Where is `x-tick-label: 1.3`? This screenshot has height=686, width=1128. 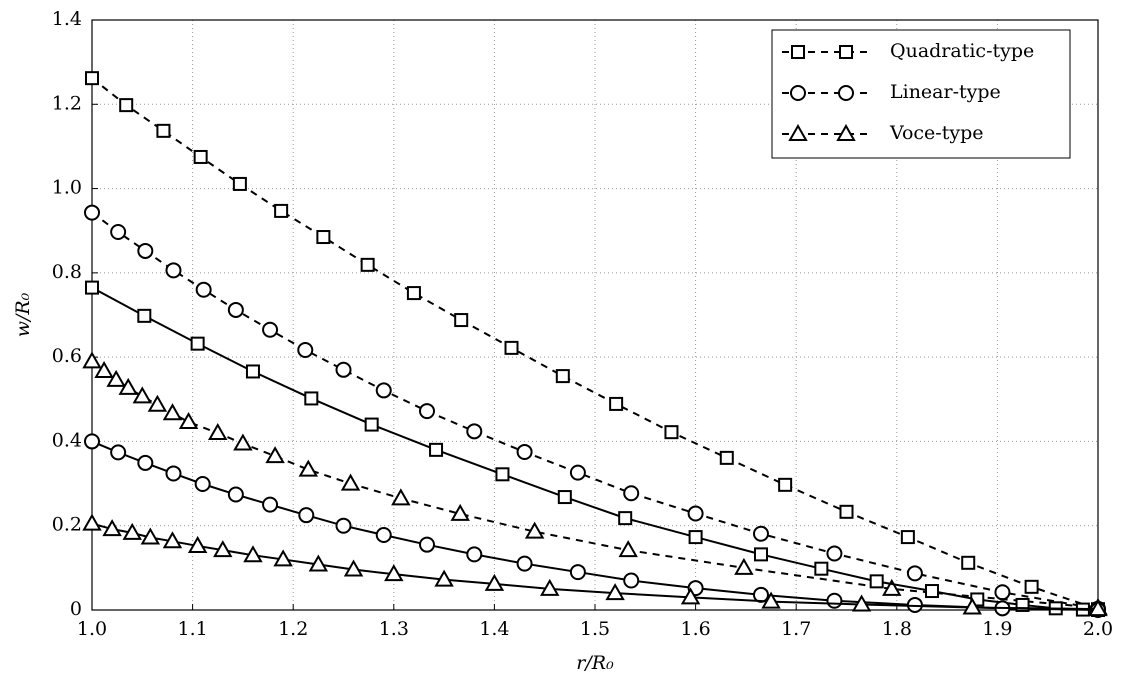 x-tick-label: 1.3 is located at coordinates (394, 629).